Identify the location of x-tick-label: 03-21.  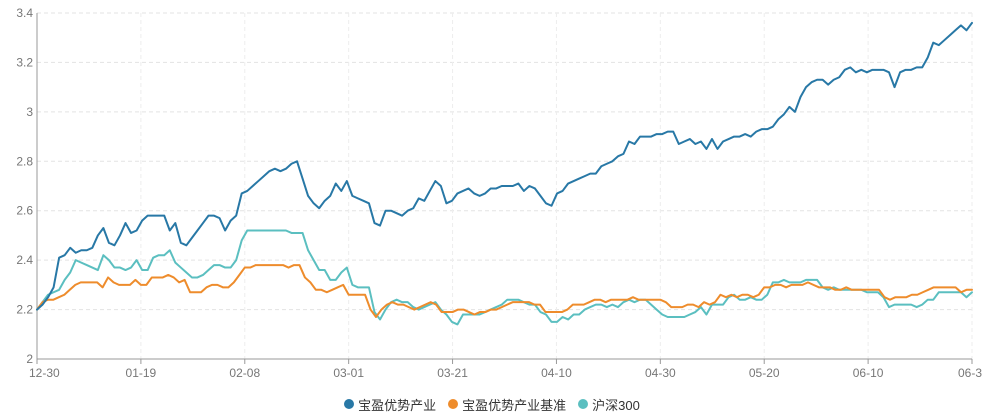
(452, 373).